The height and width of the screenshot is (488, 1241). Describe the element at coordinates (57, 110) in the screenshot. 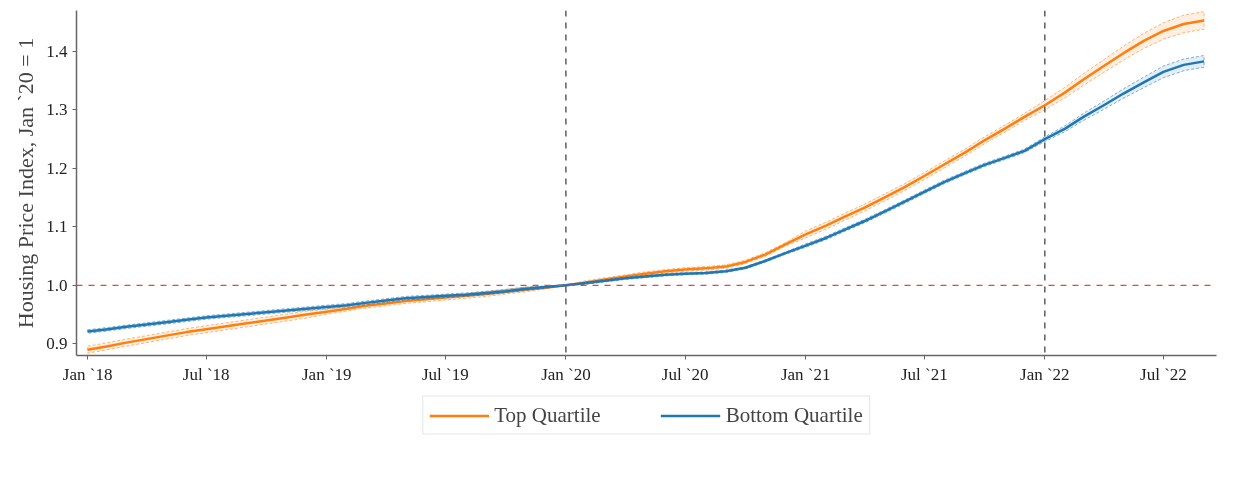

I see `y-tick-label: 1.3` at that location.